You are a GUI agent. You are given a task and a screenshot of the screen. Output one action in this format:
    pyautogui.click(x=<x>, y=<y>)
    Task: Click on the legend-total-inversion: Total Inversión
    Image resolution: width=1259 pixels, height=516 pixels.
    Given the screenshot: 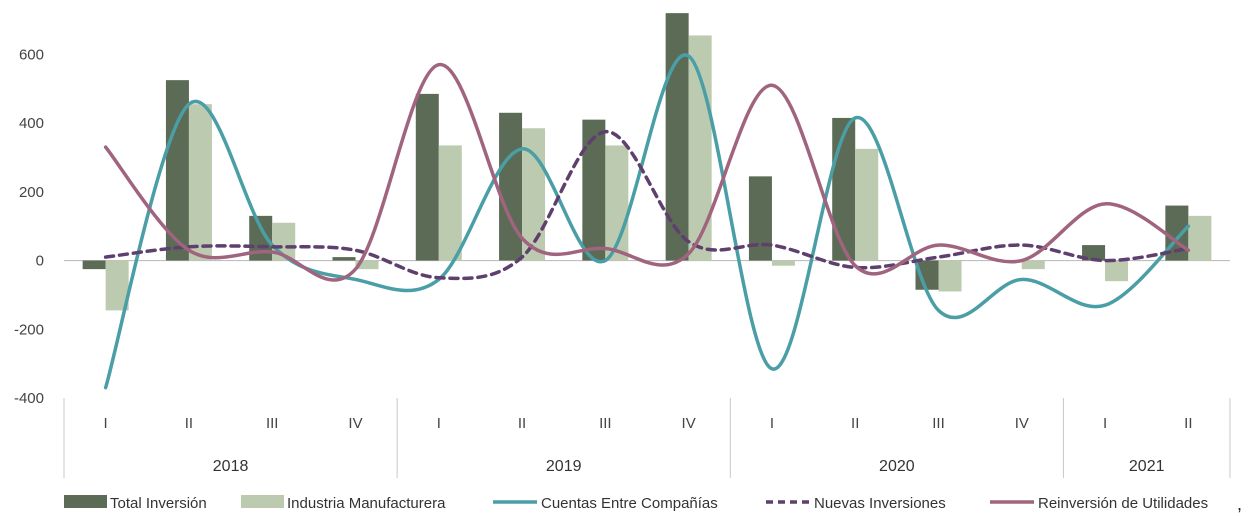 What is the action you would take?
    pyautogui.click(x=135, y=503)
    